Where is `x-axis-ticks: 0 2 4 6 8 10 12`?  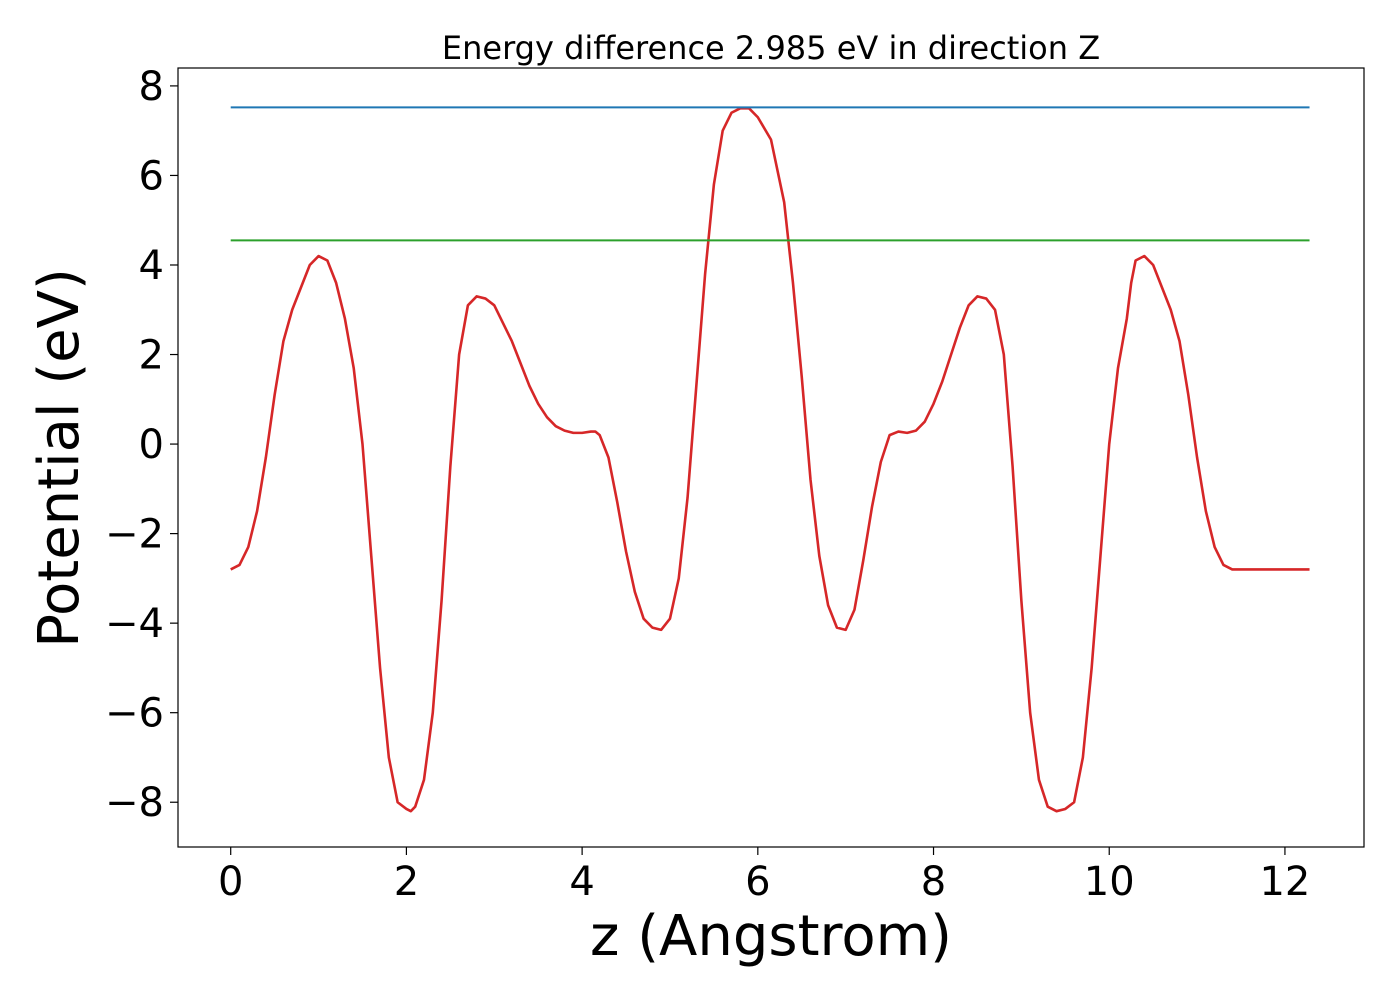 x-axis-ticks: 0 2 4 6 8 10 12 is located at coordinates (764, 876).